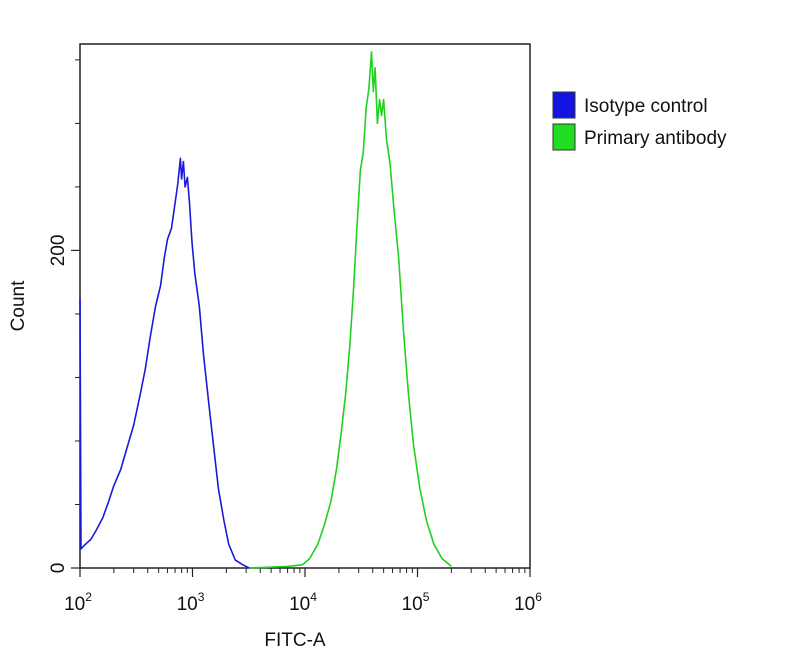 This screenshot has height=656, width=800. Describe the element at coordinates (303, 602) in the screenshot. I see `x-tick-label: 10⁴` at that location.